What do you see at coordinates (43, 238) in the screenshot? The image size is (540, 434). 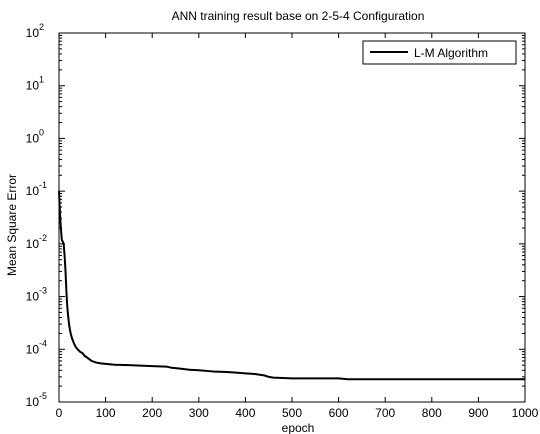 I see `y-tick-exponent: -2` at bounding box center [43, 238].